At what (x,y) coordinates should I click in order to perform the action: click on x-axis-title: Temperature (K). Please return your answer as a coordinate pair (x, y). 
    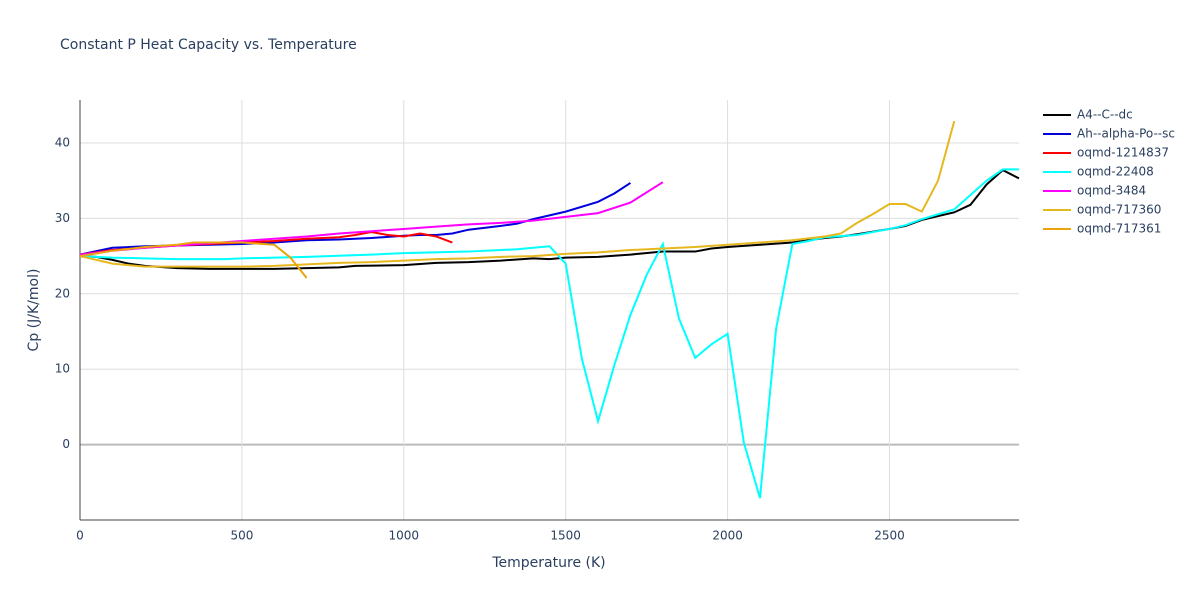
    Looking at the image, I should click on (548, 563).